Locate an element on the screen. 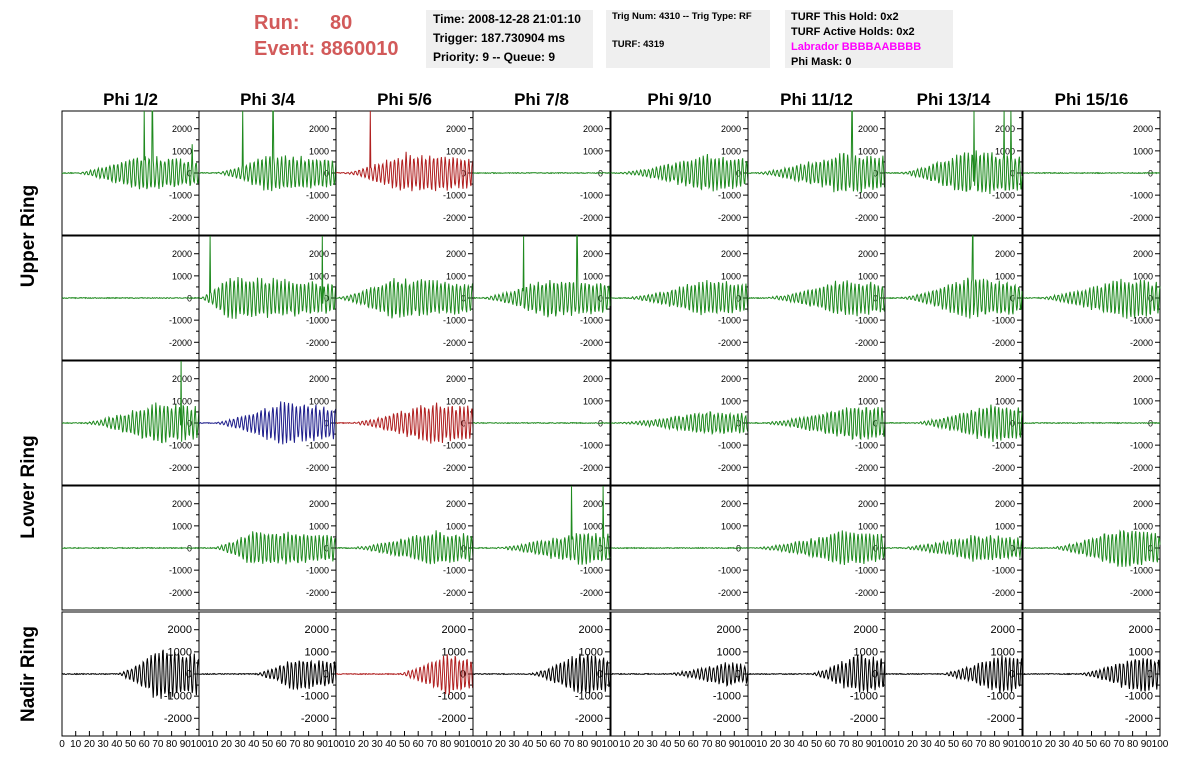  run-event-box: Run: 80 Event: 8860010 is located at coordinates (326, 36).